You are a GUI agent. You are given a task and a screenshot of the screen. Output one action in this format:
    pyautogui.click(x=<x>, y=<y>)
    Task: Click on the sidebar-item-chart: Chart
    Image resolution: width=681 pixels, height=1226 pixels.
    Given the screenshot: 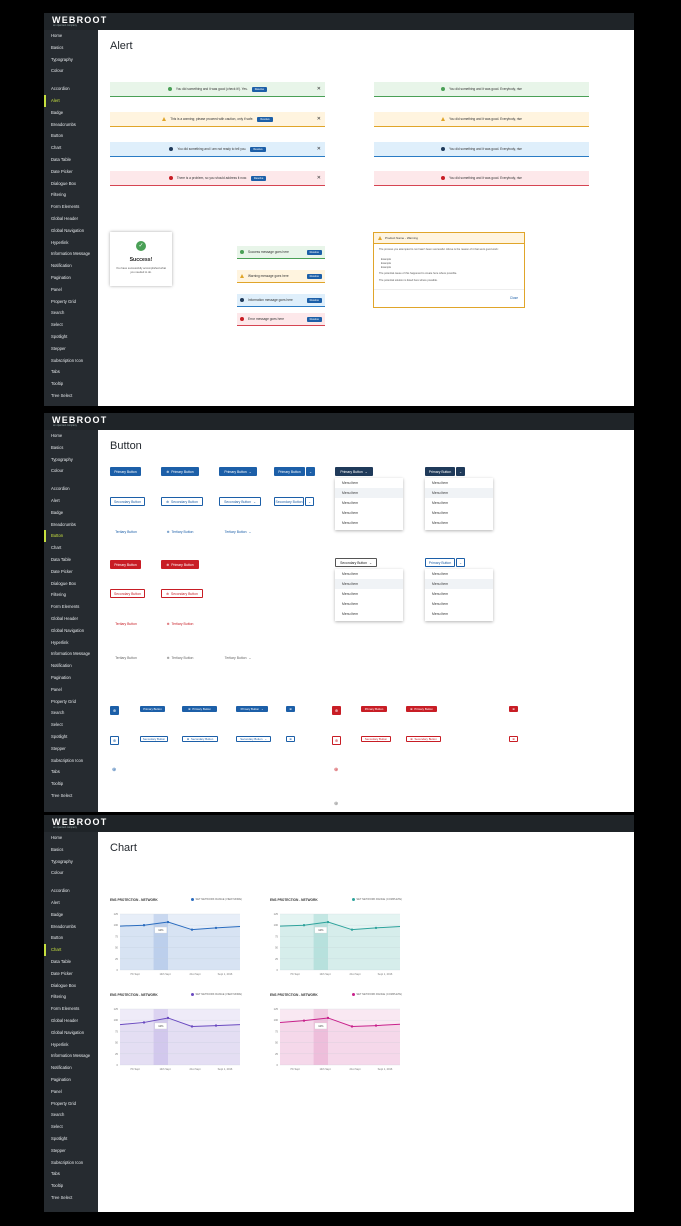 What is the action you would take?
    pyautogui.click(x=56, y=148)
    